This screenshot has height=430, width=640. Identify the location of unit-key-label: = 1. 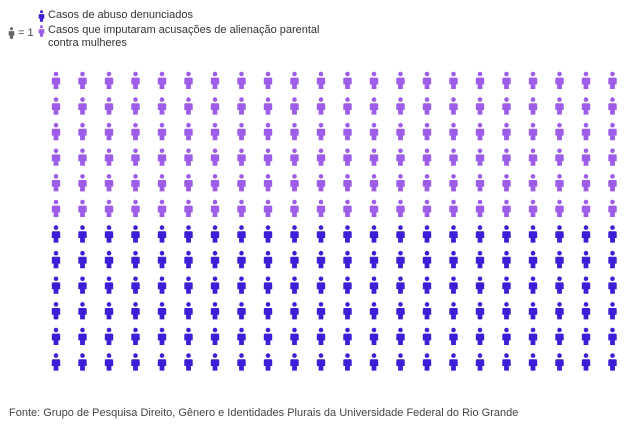
(26, 33).